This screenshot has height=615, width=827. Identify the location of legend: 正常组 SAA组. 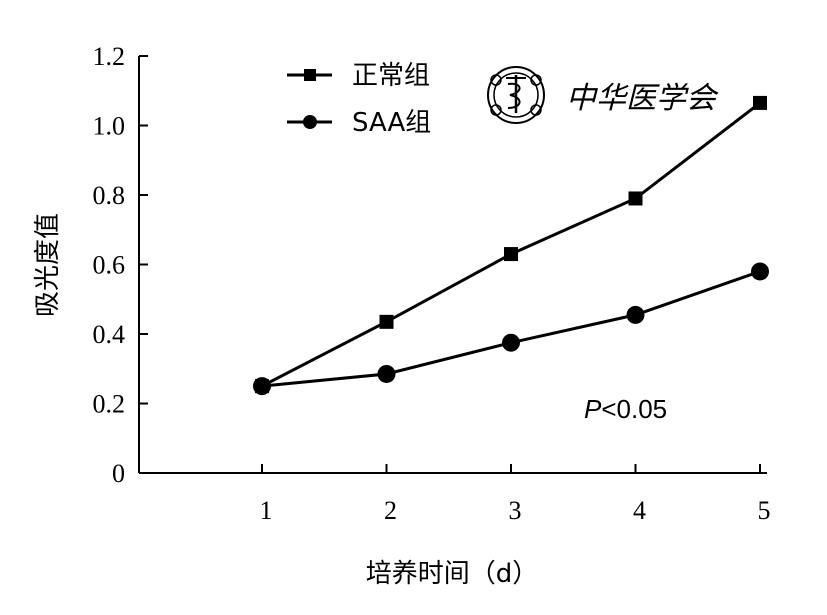
(359, 99).